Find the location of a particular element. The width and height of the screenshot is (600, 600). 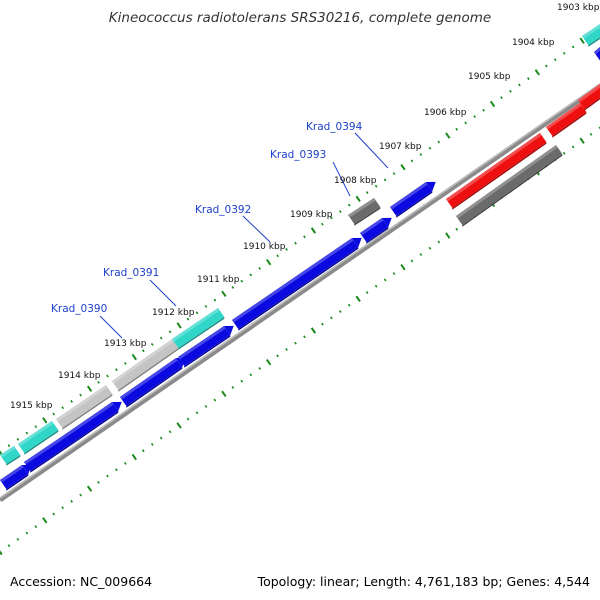

gene-blue-long is located at coordinates (297, 284).